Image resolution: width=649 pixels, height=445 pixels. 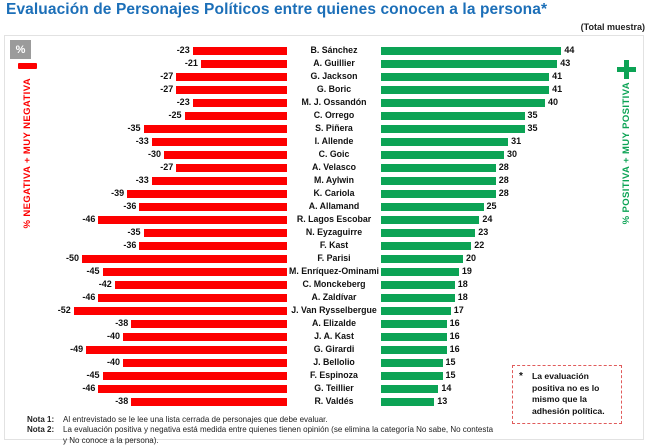 I want to click on negative-zone: -33, so click(x=146, y=141).